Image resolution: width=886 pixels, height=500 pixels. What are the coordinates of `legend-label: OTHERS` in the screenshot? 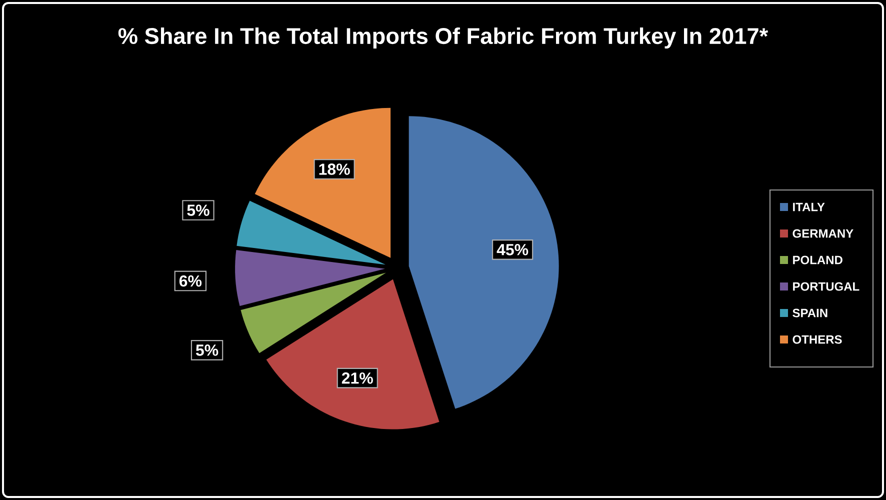 It's located at (817, 339).